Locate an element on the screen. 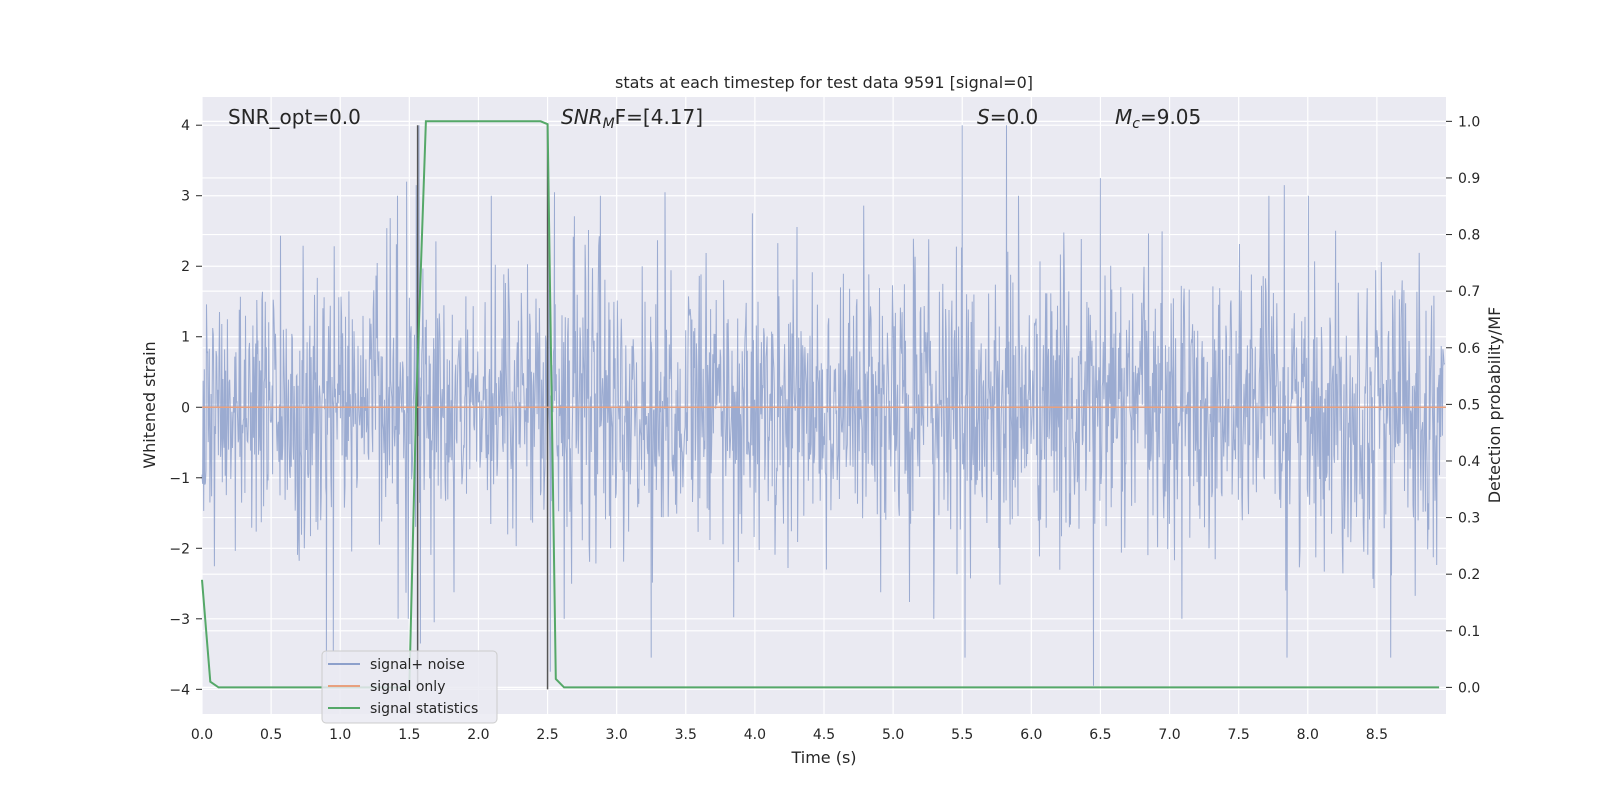  x-tick-label: 1.0 is located at coordinates (340, 735).